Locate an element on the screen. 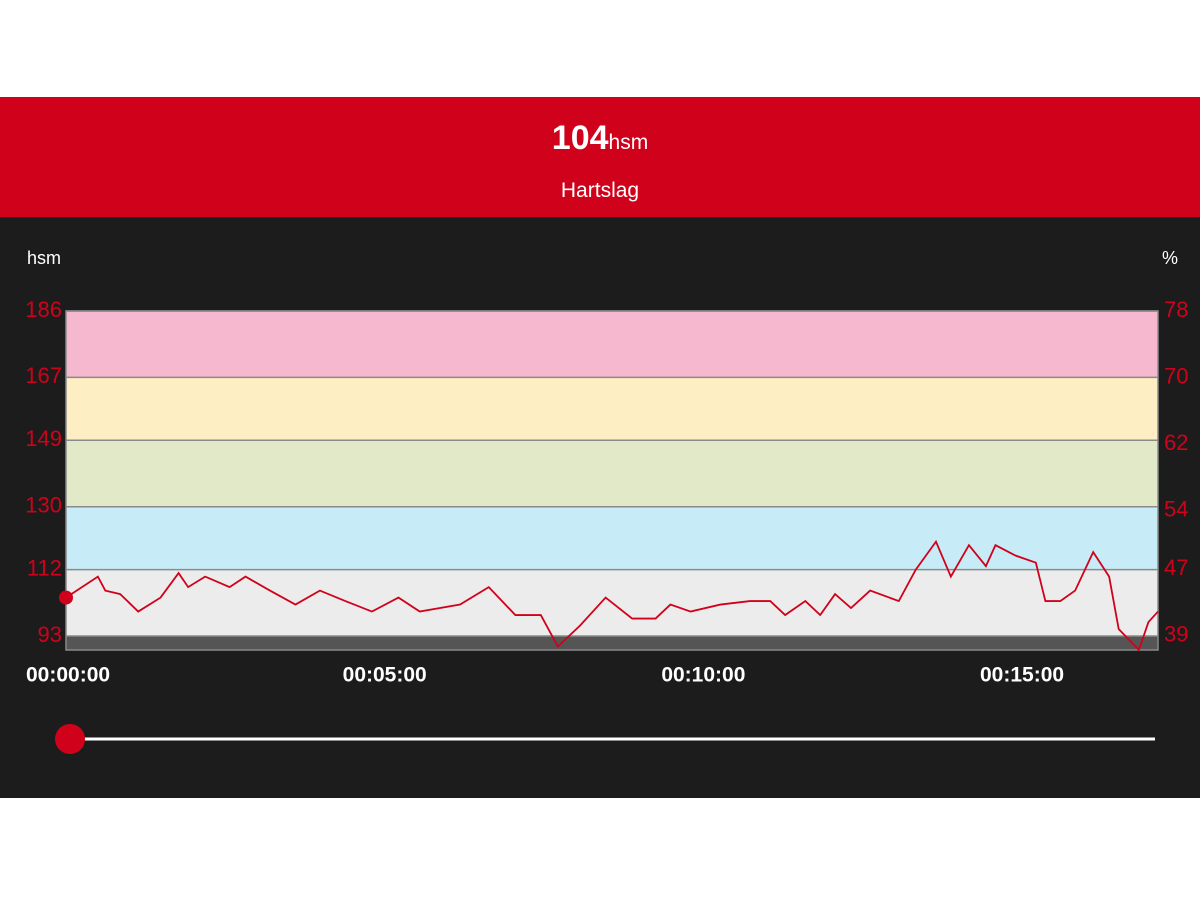 Image resolution: width=1200 pixels, height=900 pixels. y2-tick-label: 54 is located at coordinates (1176, 509).